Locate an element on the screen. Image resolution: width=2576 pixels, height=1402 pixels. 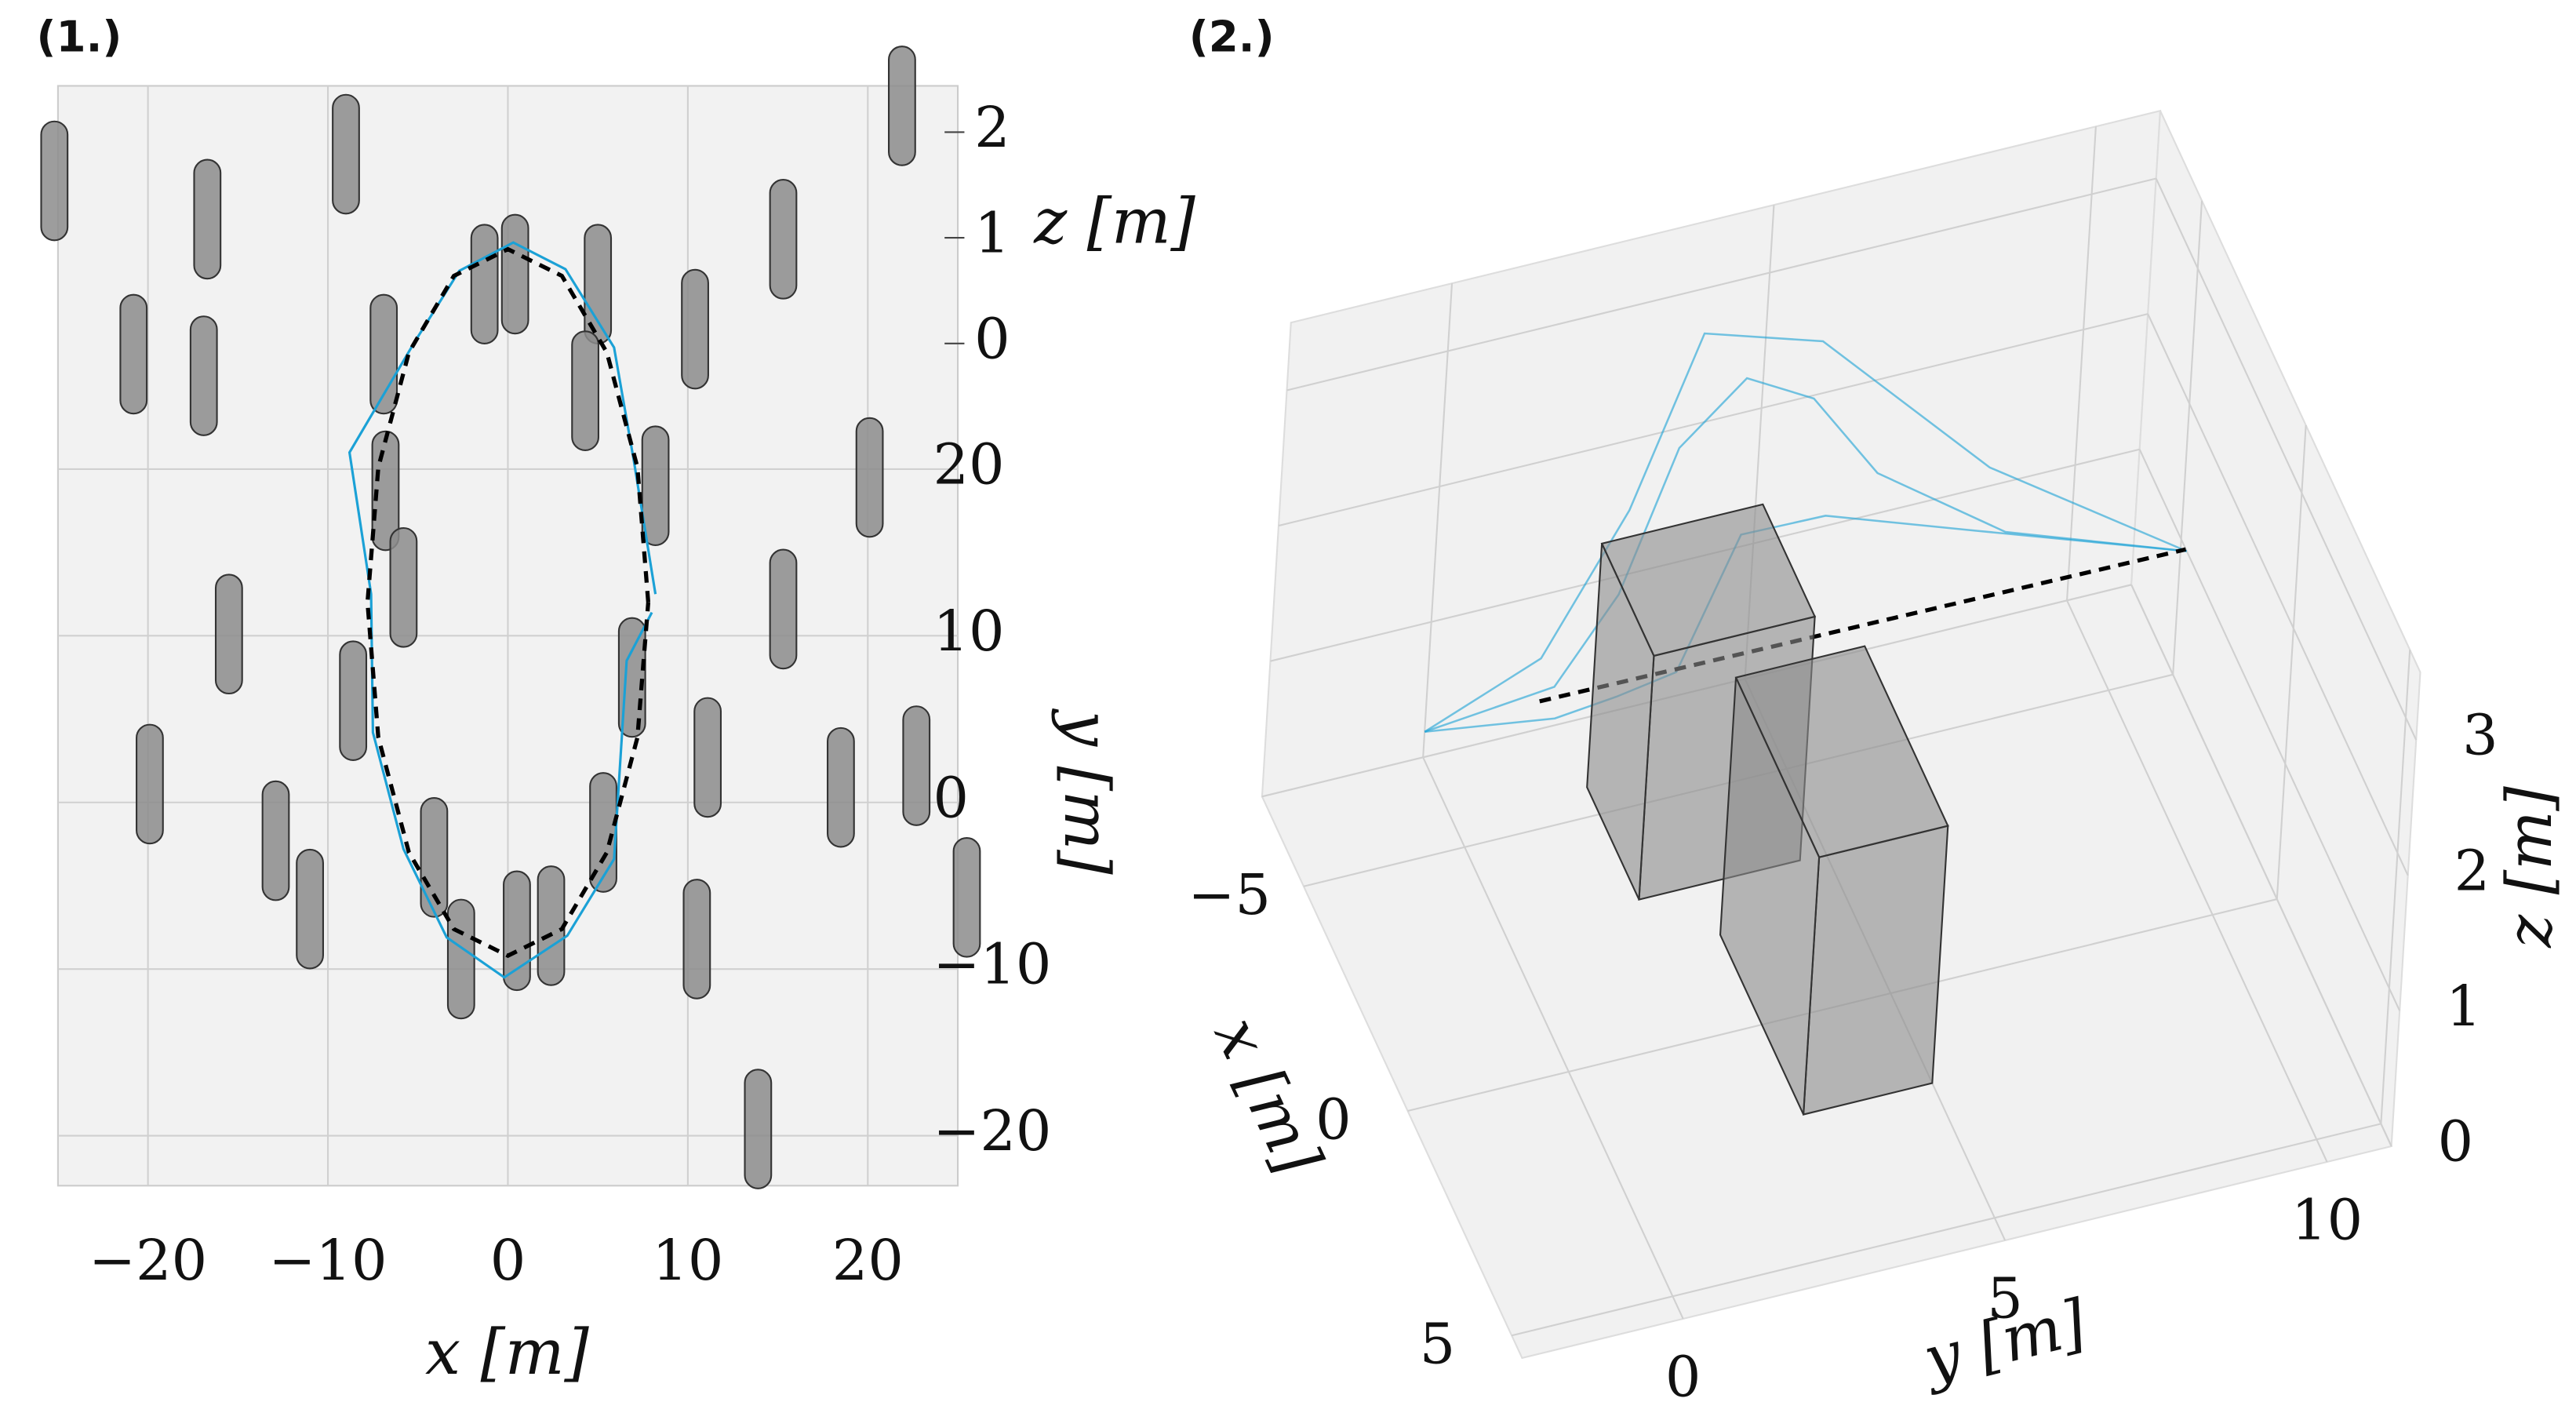
x-tick-label: 20 is located at coordinates (868, 1260).